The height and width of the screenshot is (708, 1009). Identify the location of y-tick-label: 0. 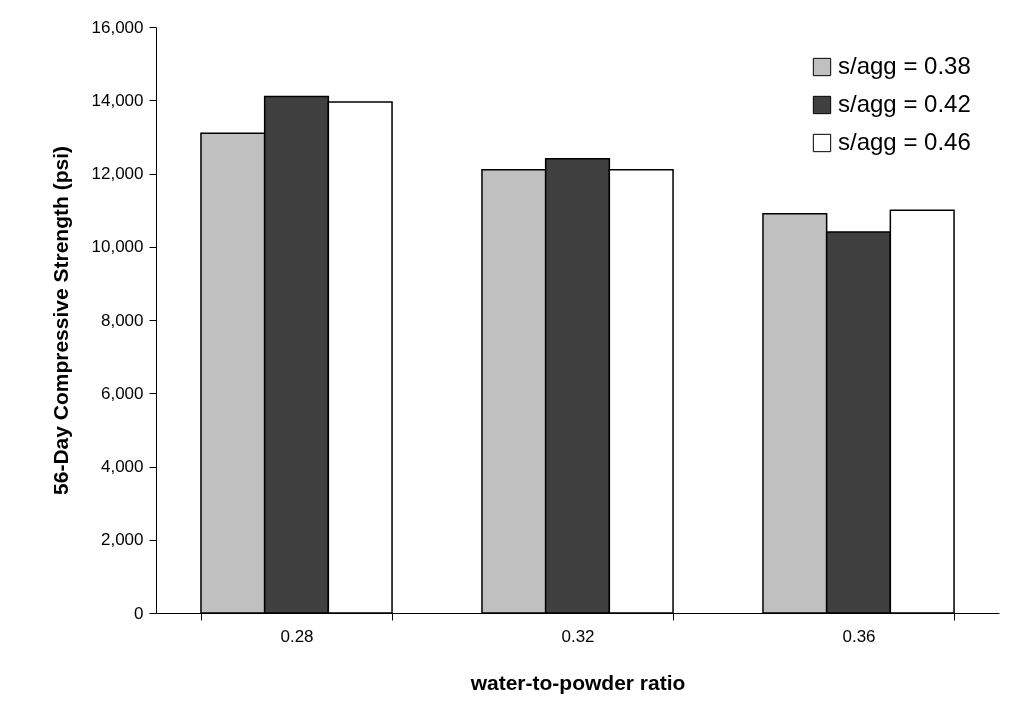
(139, 613).